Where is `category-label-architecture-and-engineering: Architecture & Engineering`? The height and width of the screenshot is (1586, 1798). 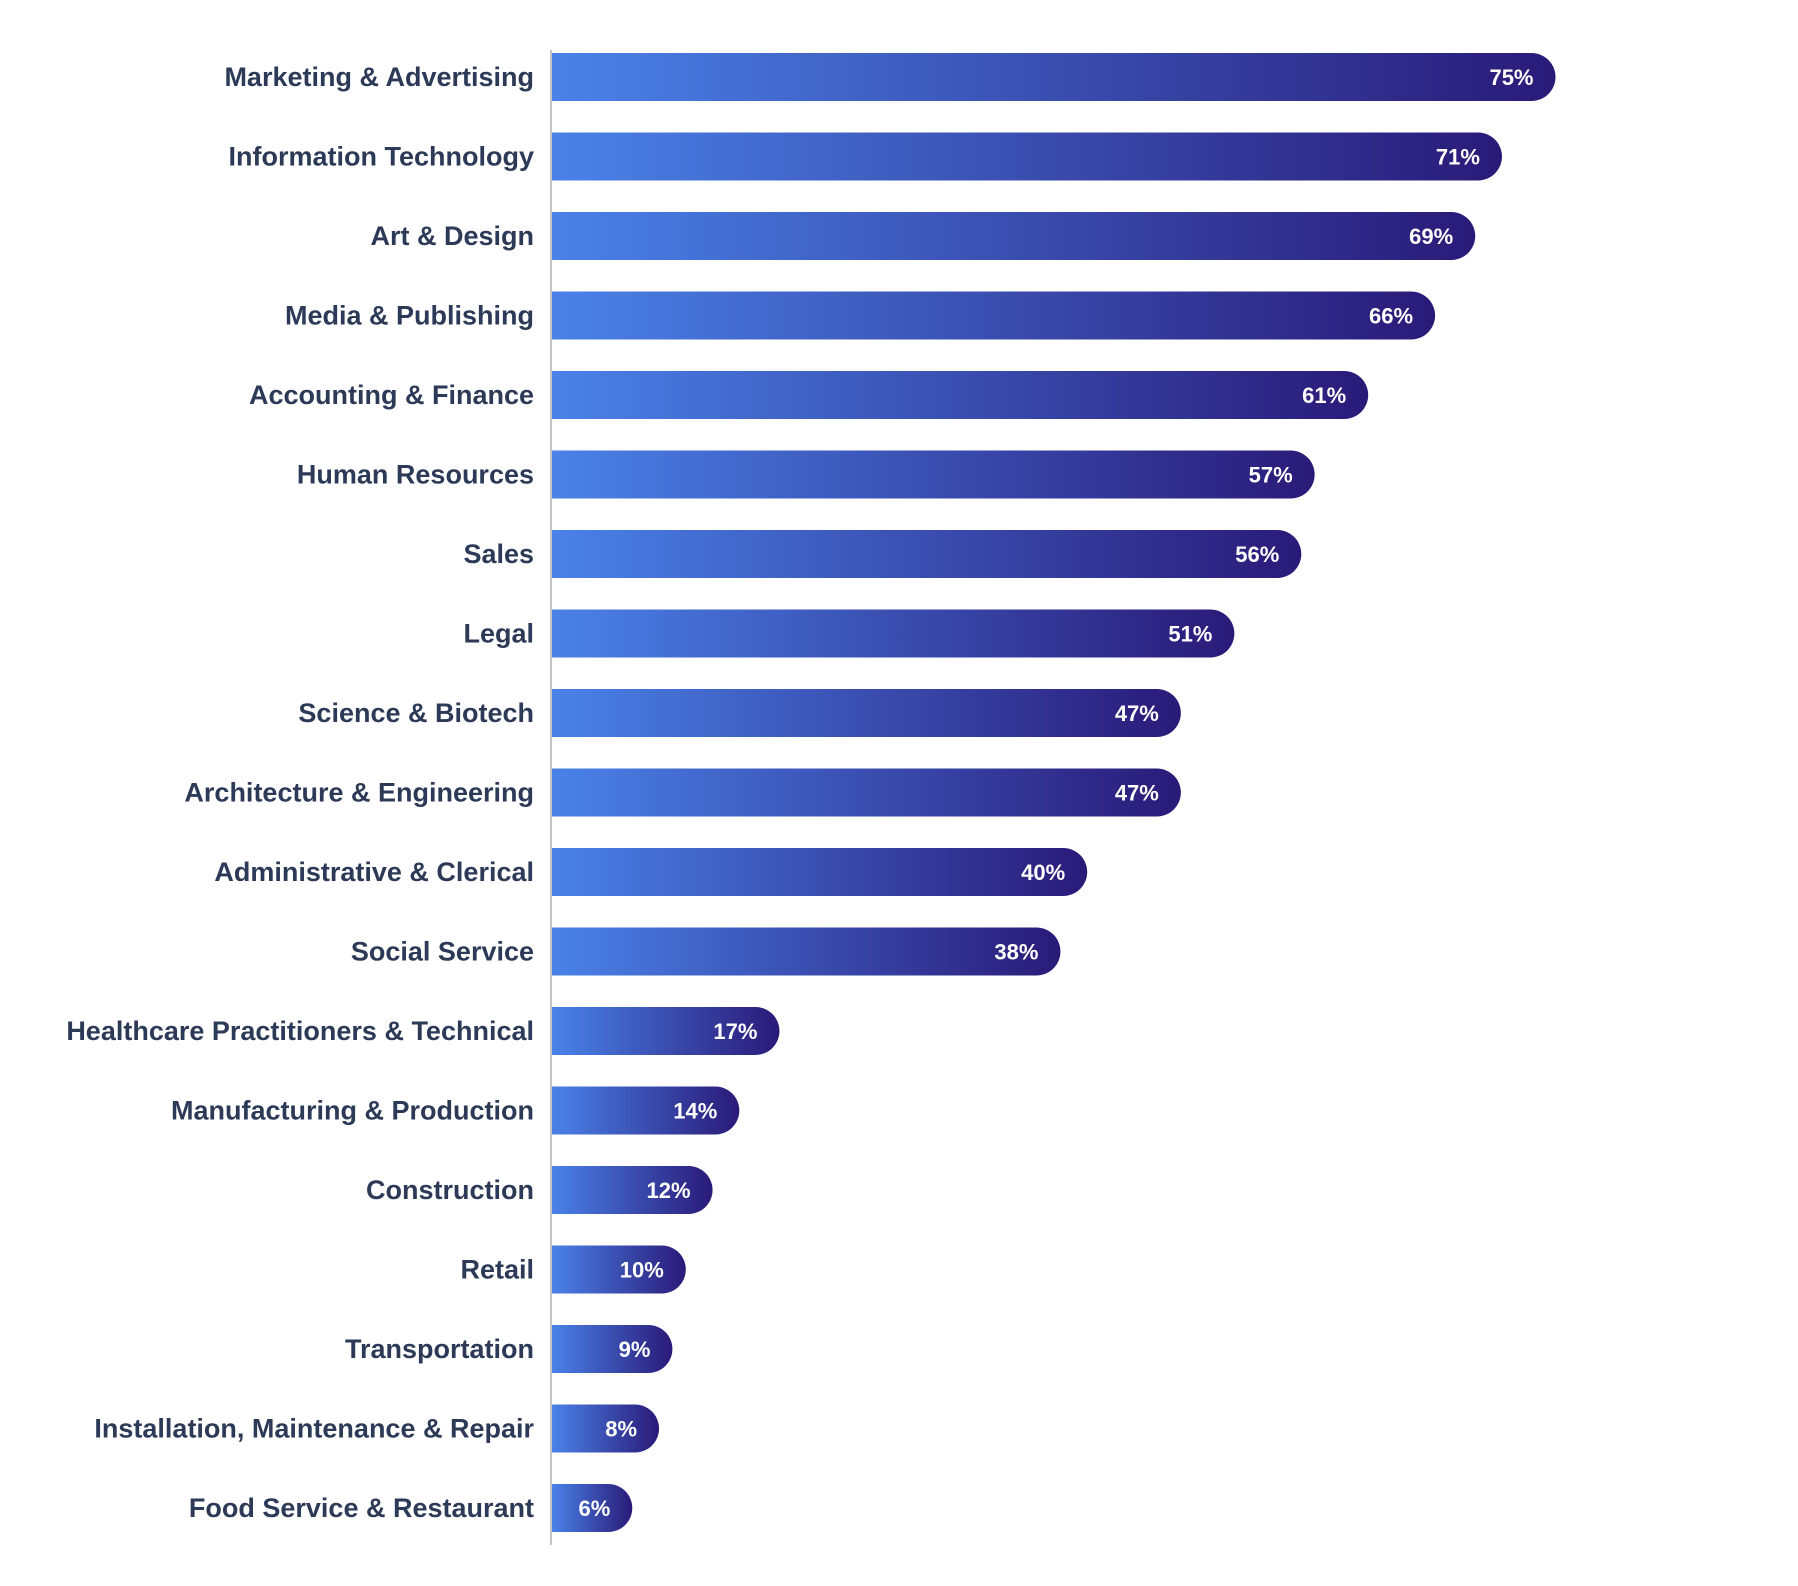
category-label-architecture-and-engineering: Architecture & Engineering is located at coordinates (359, 793).